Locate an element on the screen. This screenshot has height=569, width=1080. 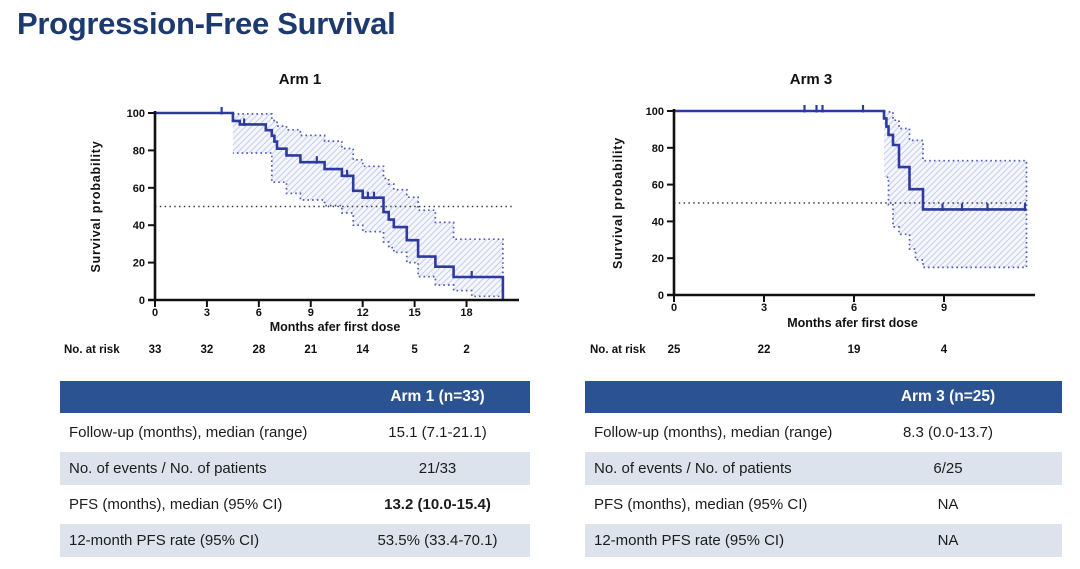
table-row: No. of events / No. of patients 6/25 is located at coordinates (823, 468).